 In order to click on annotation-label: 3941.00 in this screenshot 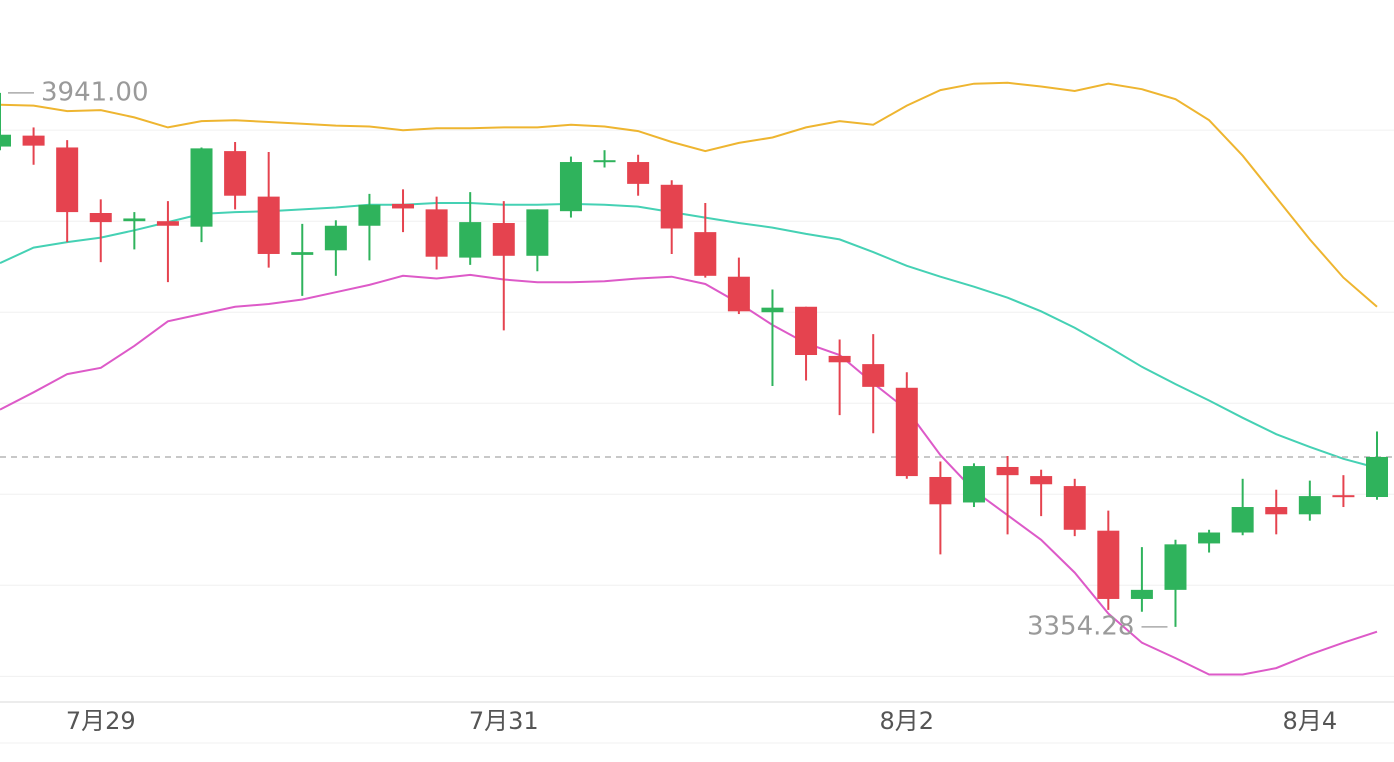, I will do `click(95, 92)`.